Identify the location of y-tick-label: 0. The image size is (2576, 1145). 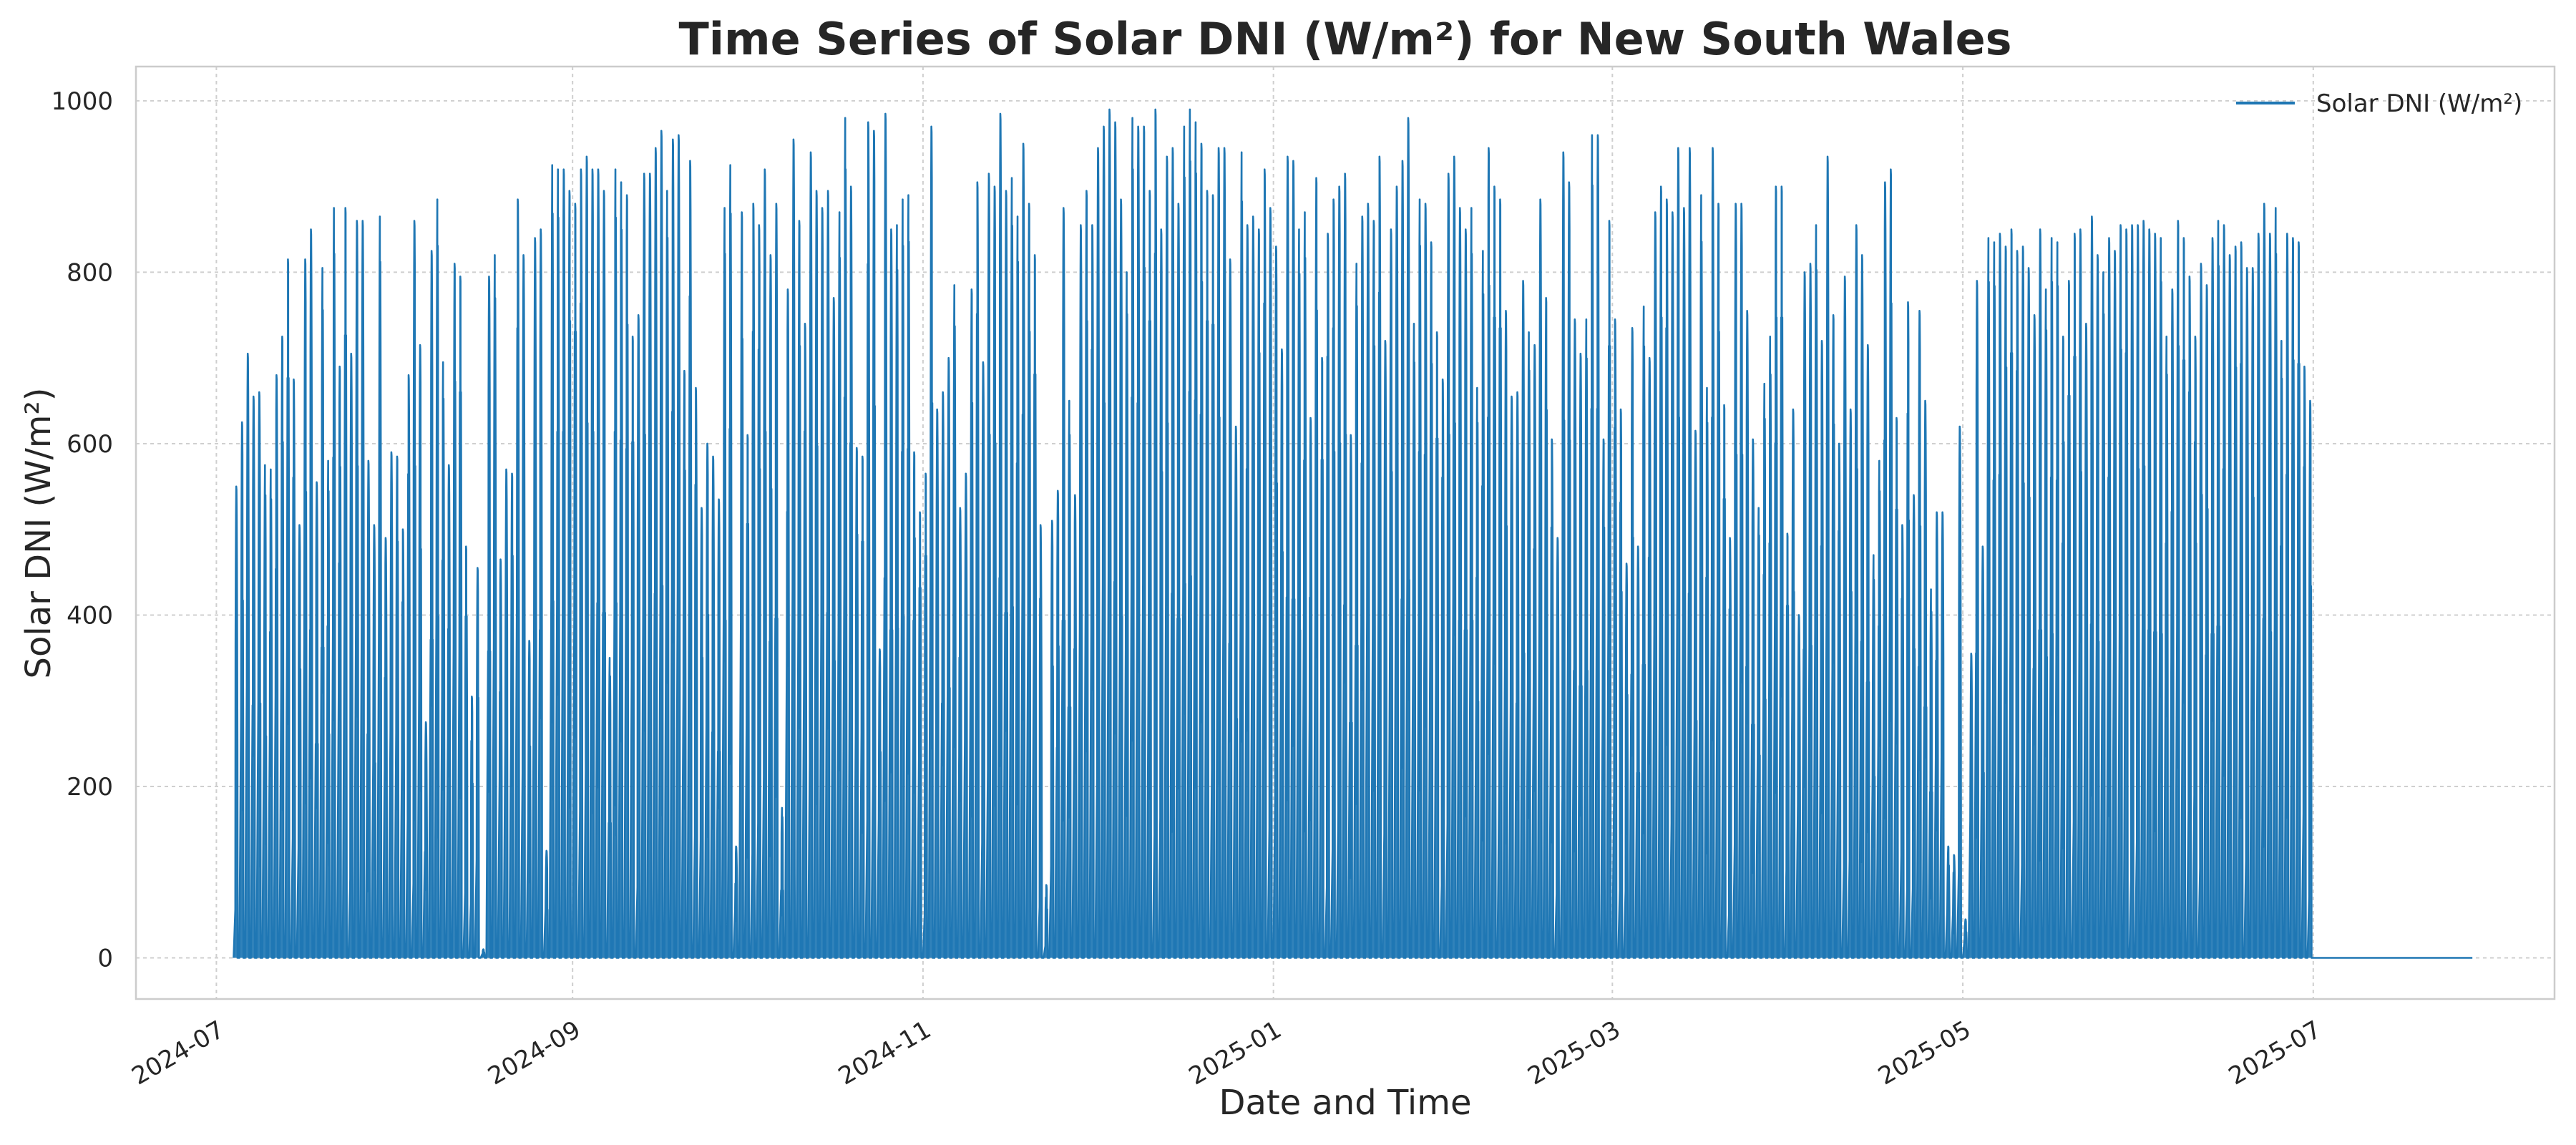
(105, 959).